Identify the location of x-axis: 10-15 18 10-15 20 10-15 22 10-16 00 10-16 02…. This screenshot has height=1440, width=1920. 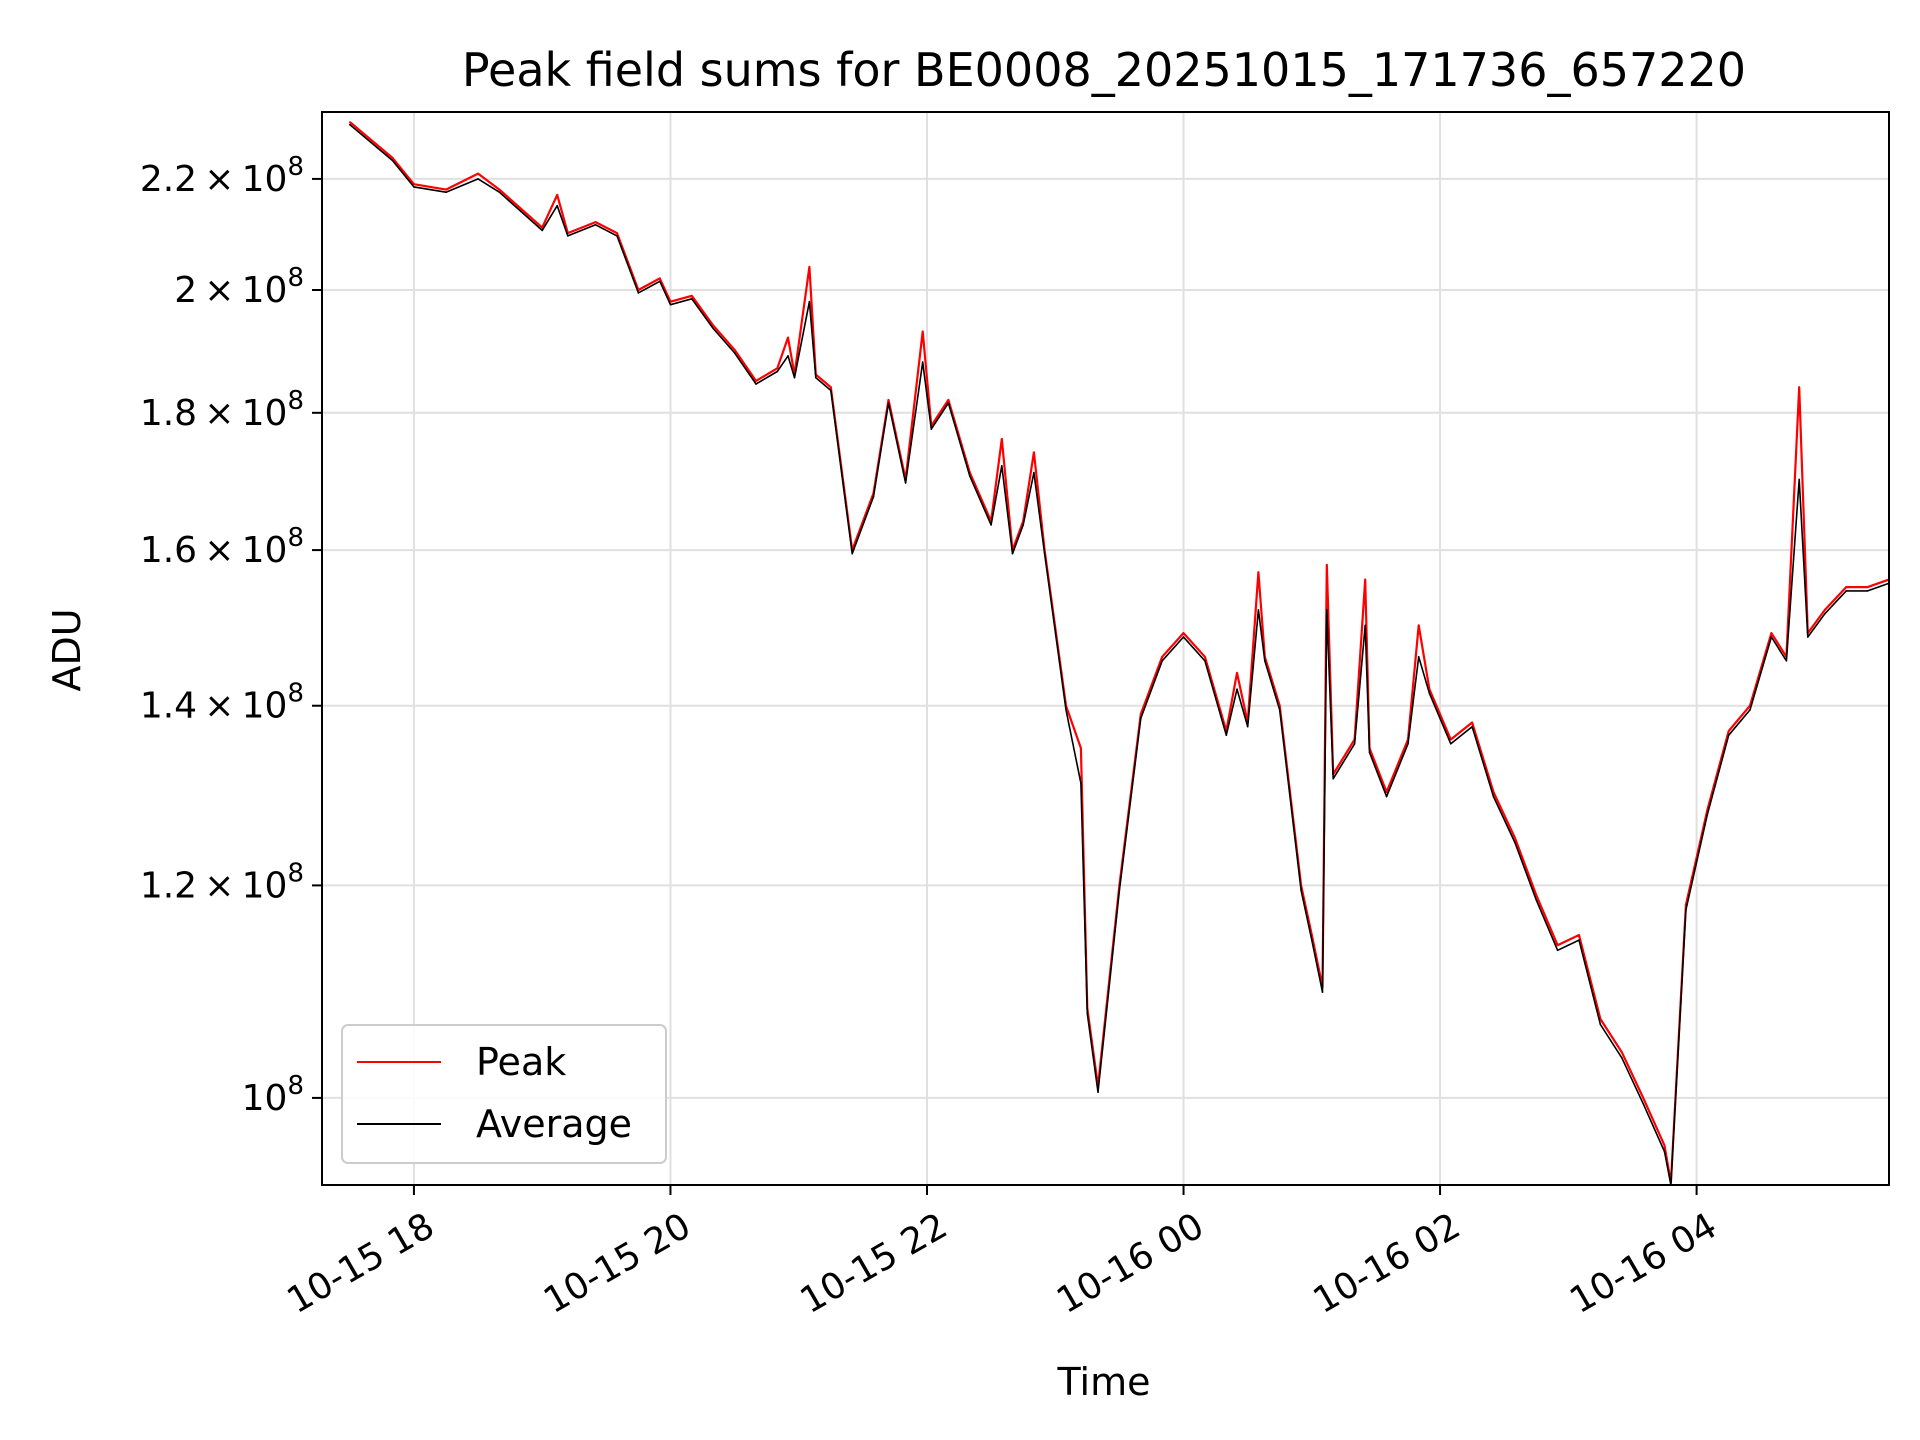
(1002, 1253).